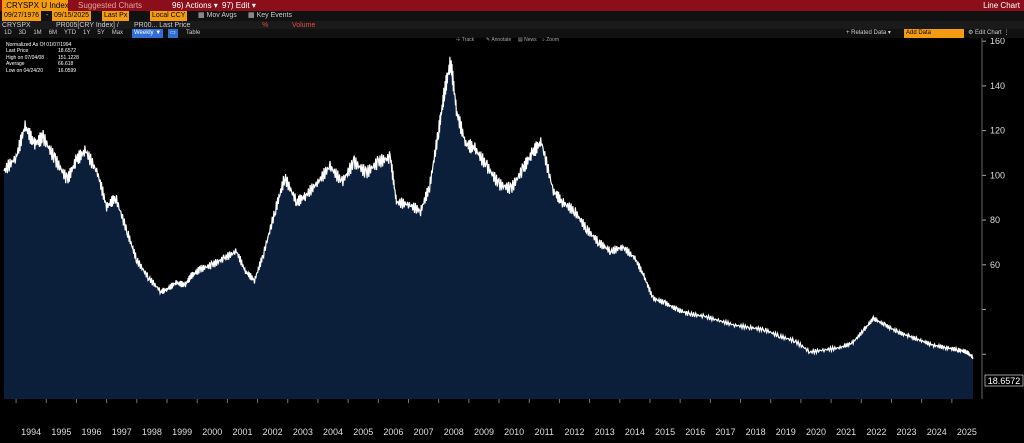  I want to click on y-tick-label: 100, so click(997, 175).